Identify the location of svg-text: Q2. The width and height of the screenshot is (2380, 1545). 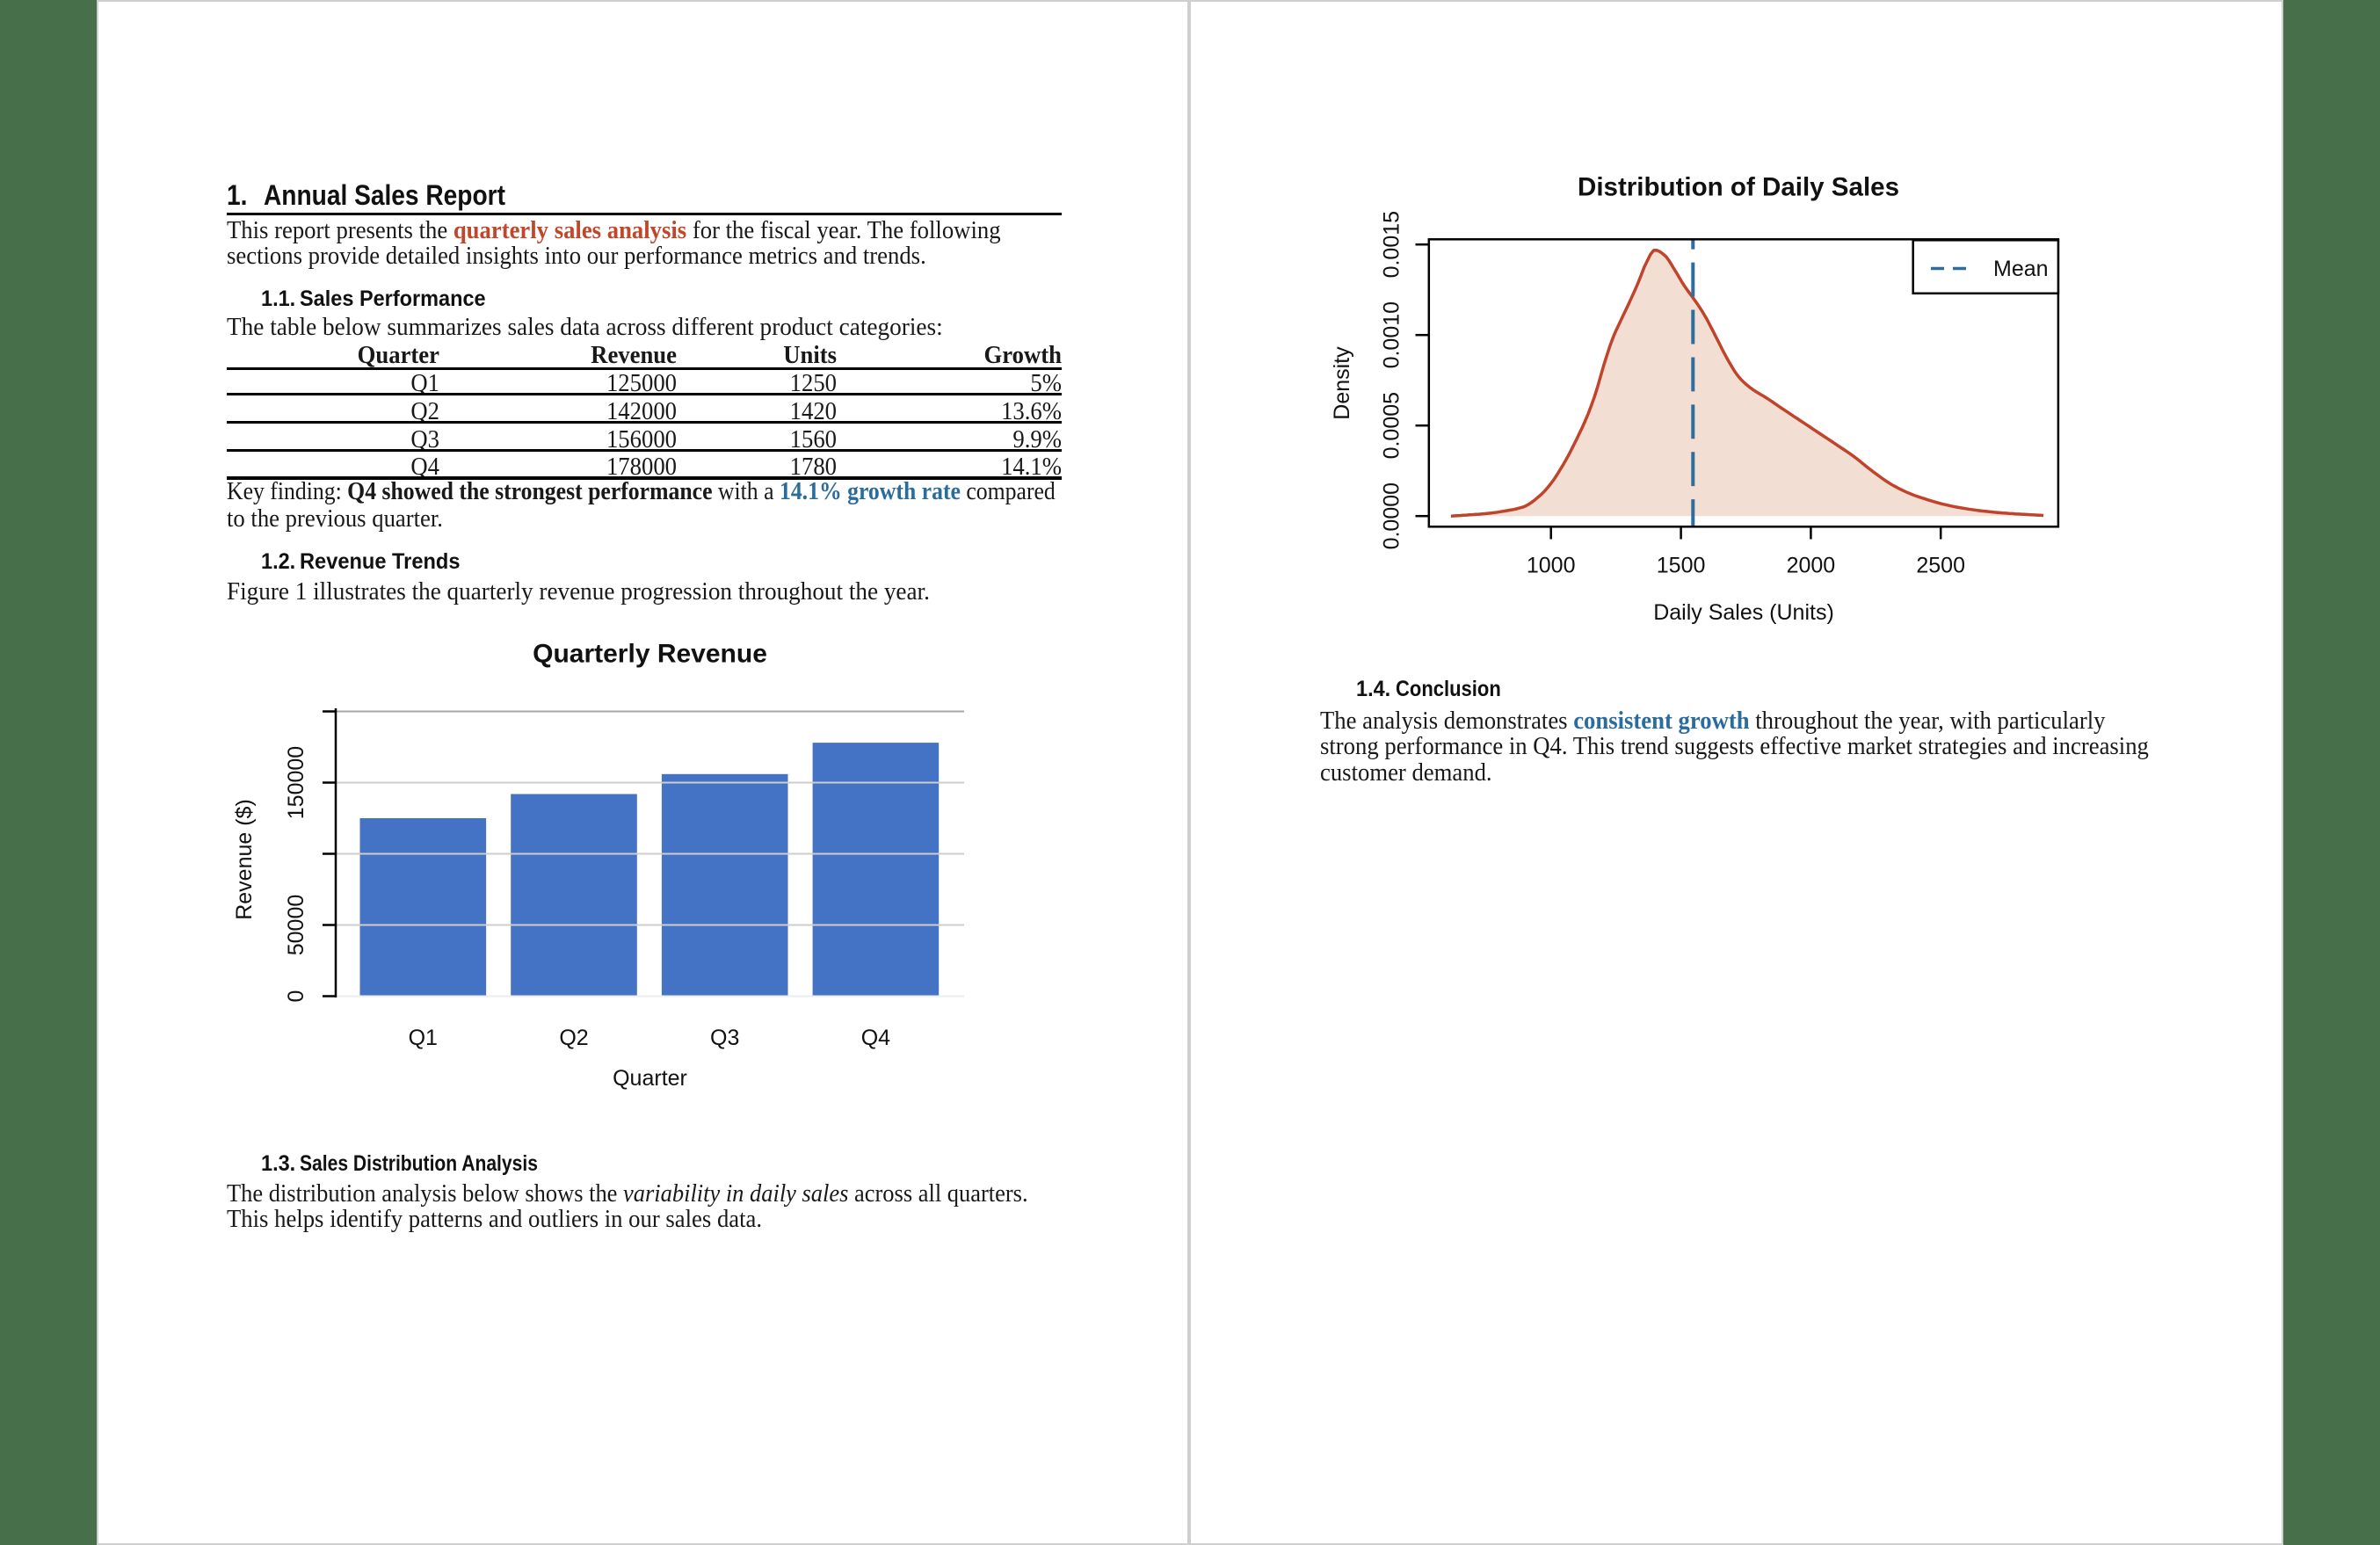
(573, 1038).